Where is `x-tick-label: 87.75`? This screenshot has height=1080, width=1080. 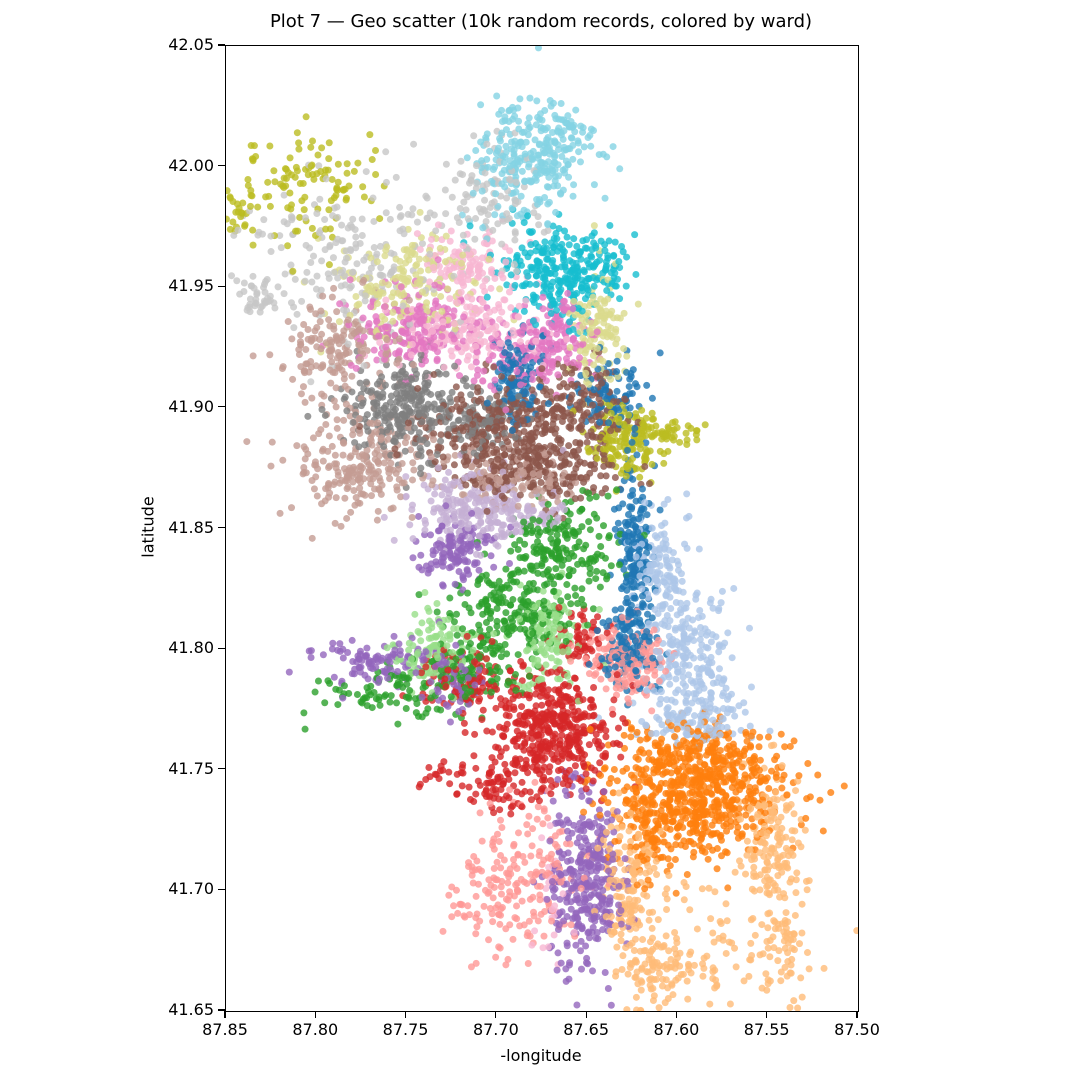
x-tick-label: 87.75 is located at coordinates (405, 1029).